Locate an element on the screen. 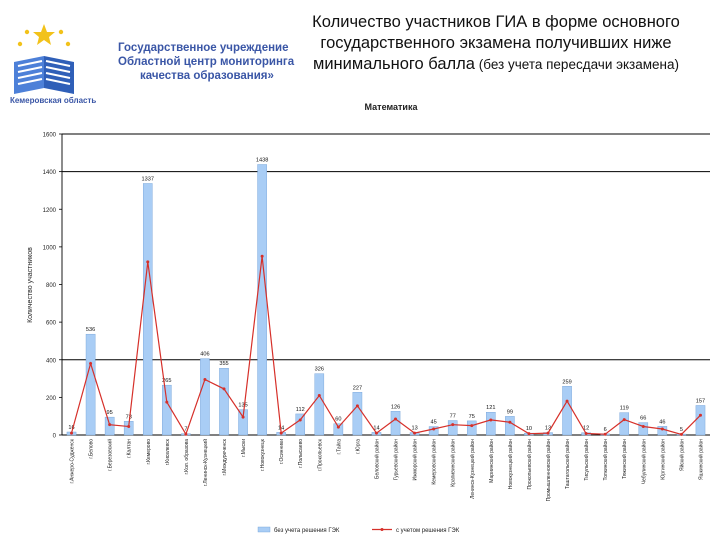 The height and width of the screenshot is (540, 720). org-name-line3: качества образования» is located at coordinates (207, 76).